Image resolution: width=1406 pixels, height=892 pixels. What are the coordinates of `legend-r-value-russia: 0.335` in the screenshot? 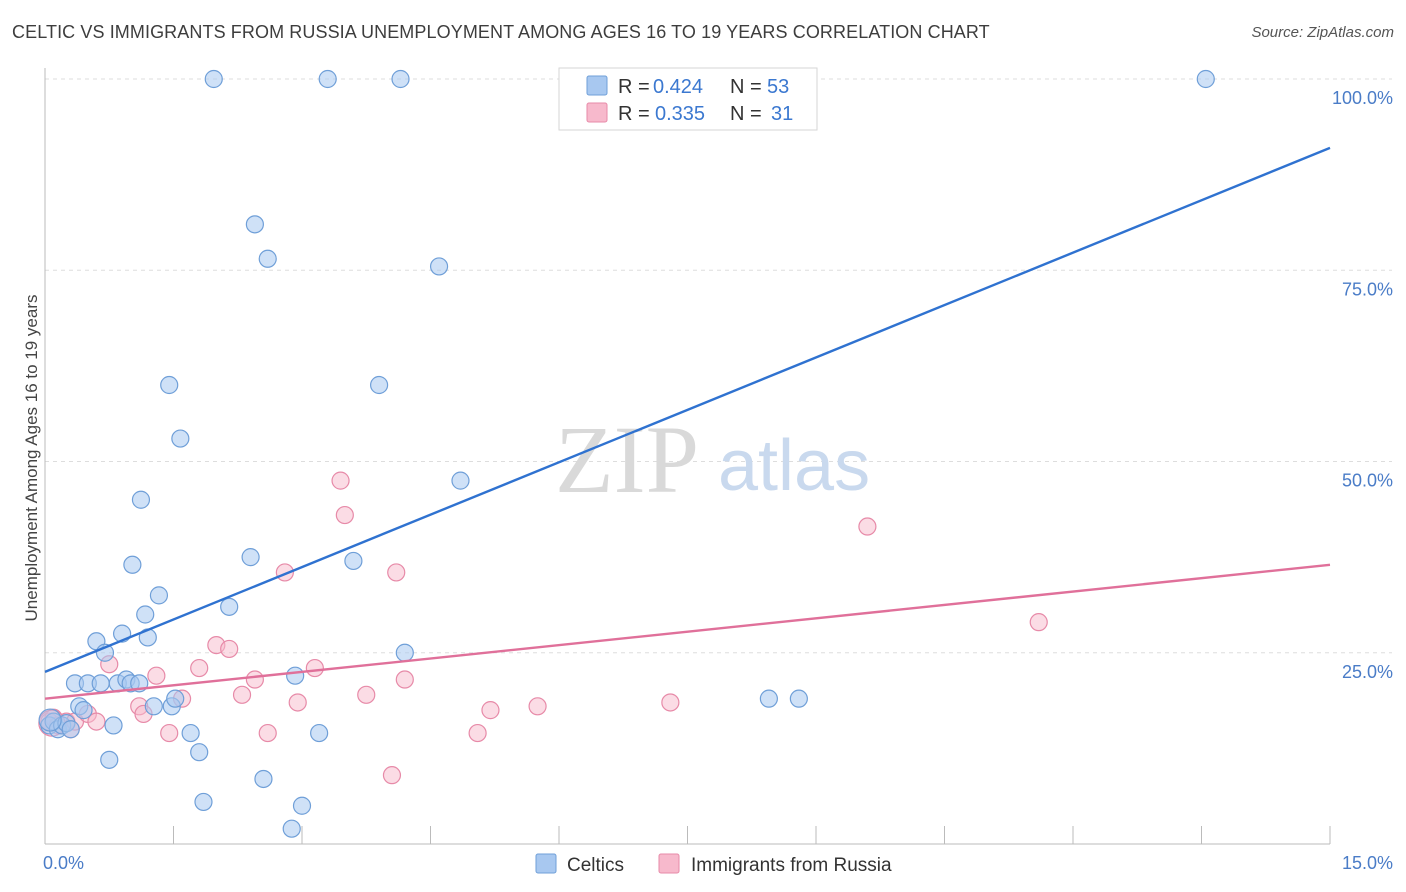 It's located at (680, 114).